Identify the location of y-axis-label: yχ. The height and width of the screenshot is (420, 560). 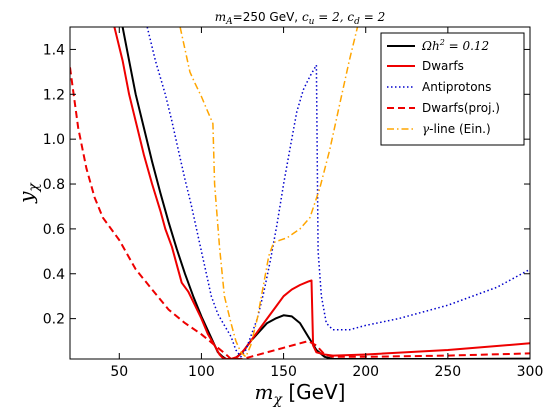
(28, 193).